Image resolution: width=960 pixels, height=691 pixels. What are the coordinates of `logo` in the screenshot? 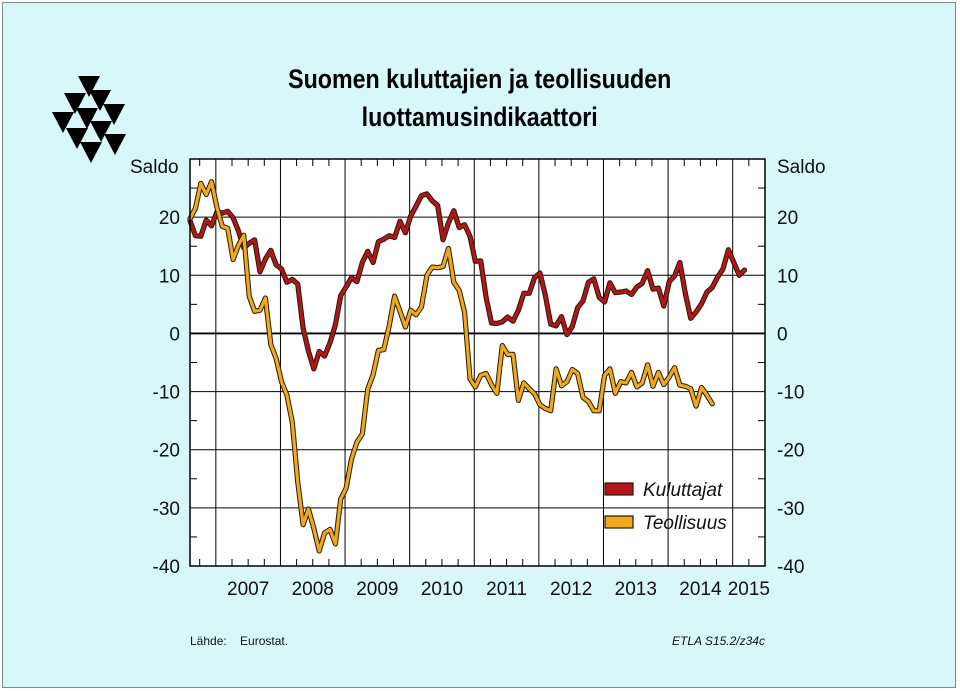 It's located at (89, 119).